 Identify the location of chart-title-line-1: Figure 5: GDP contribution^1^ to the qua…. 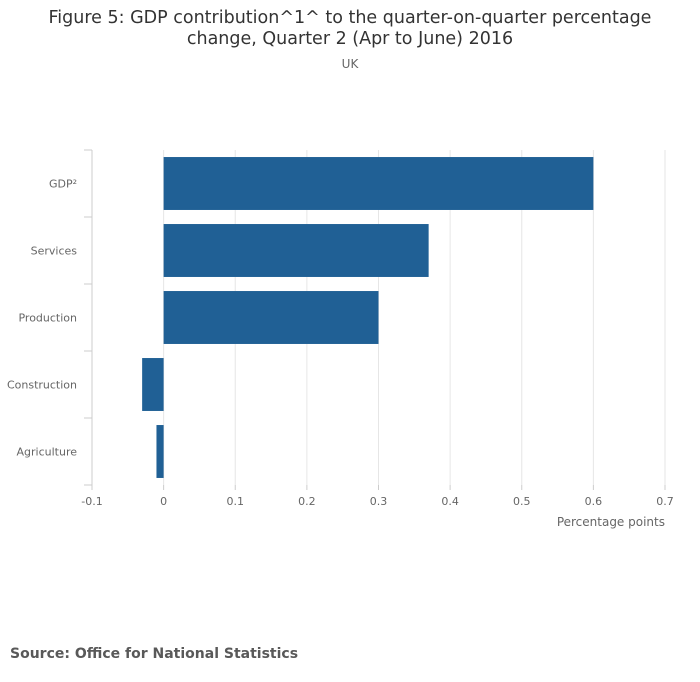
(350, 18).